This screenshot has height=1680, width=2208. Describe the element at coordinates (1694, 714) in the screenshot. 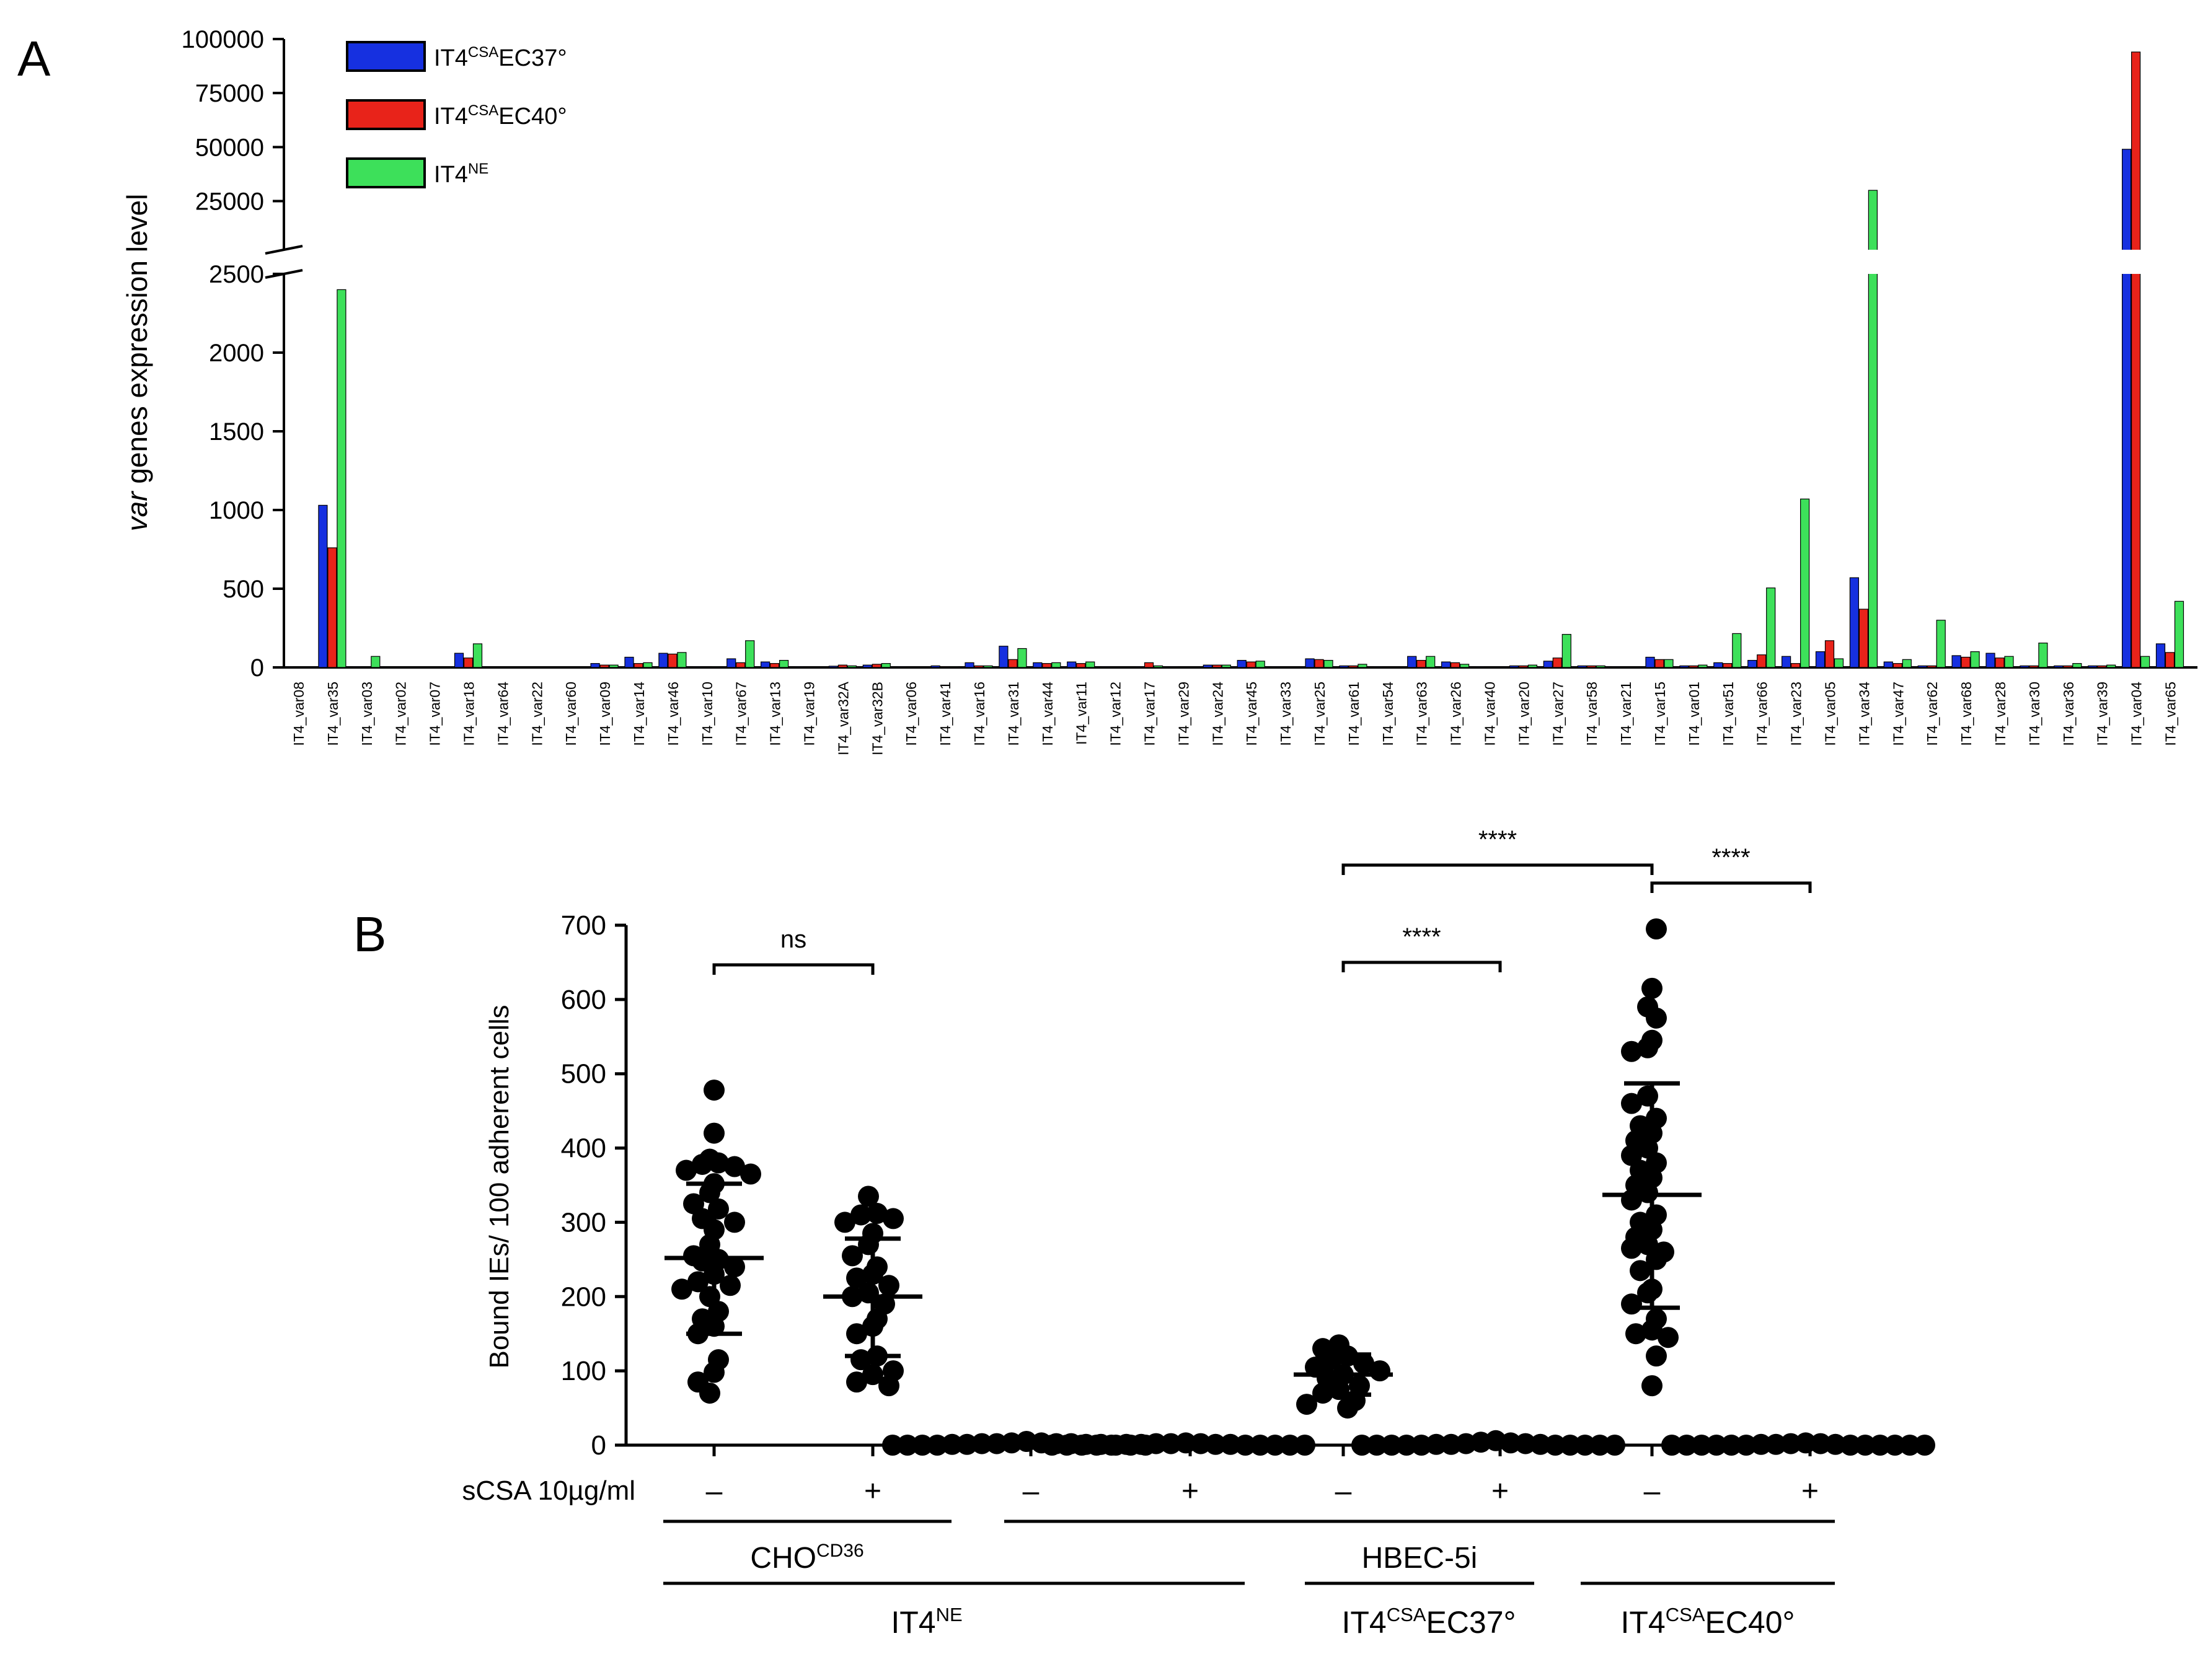

I see `x-tick-label: IT4_var01` at that location.